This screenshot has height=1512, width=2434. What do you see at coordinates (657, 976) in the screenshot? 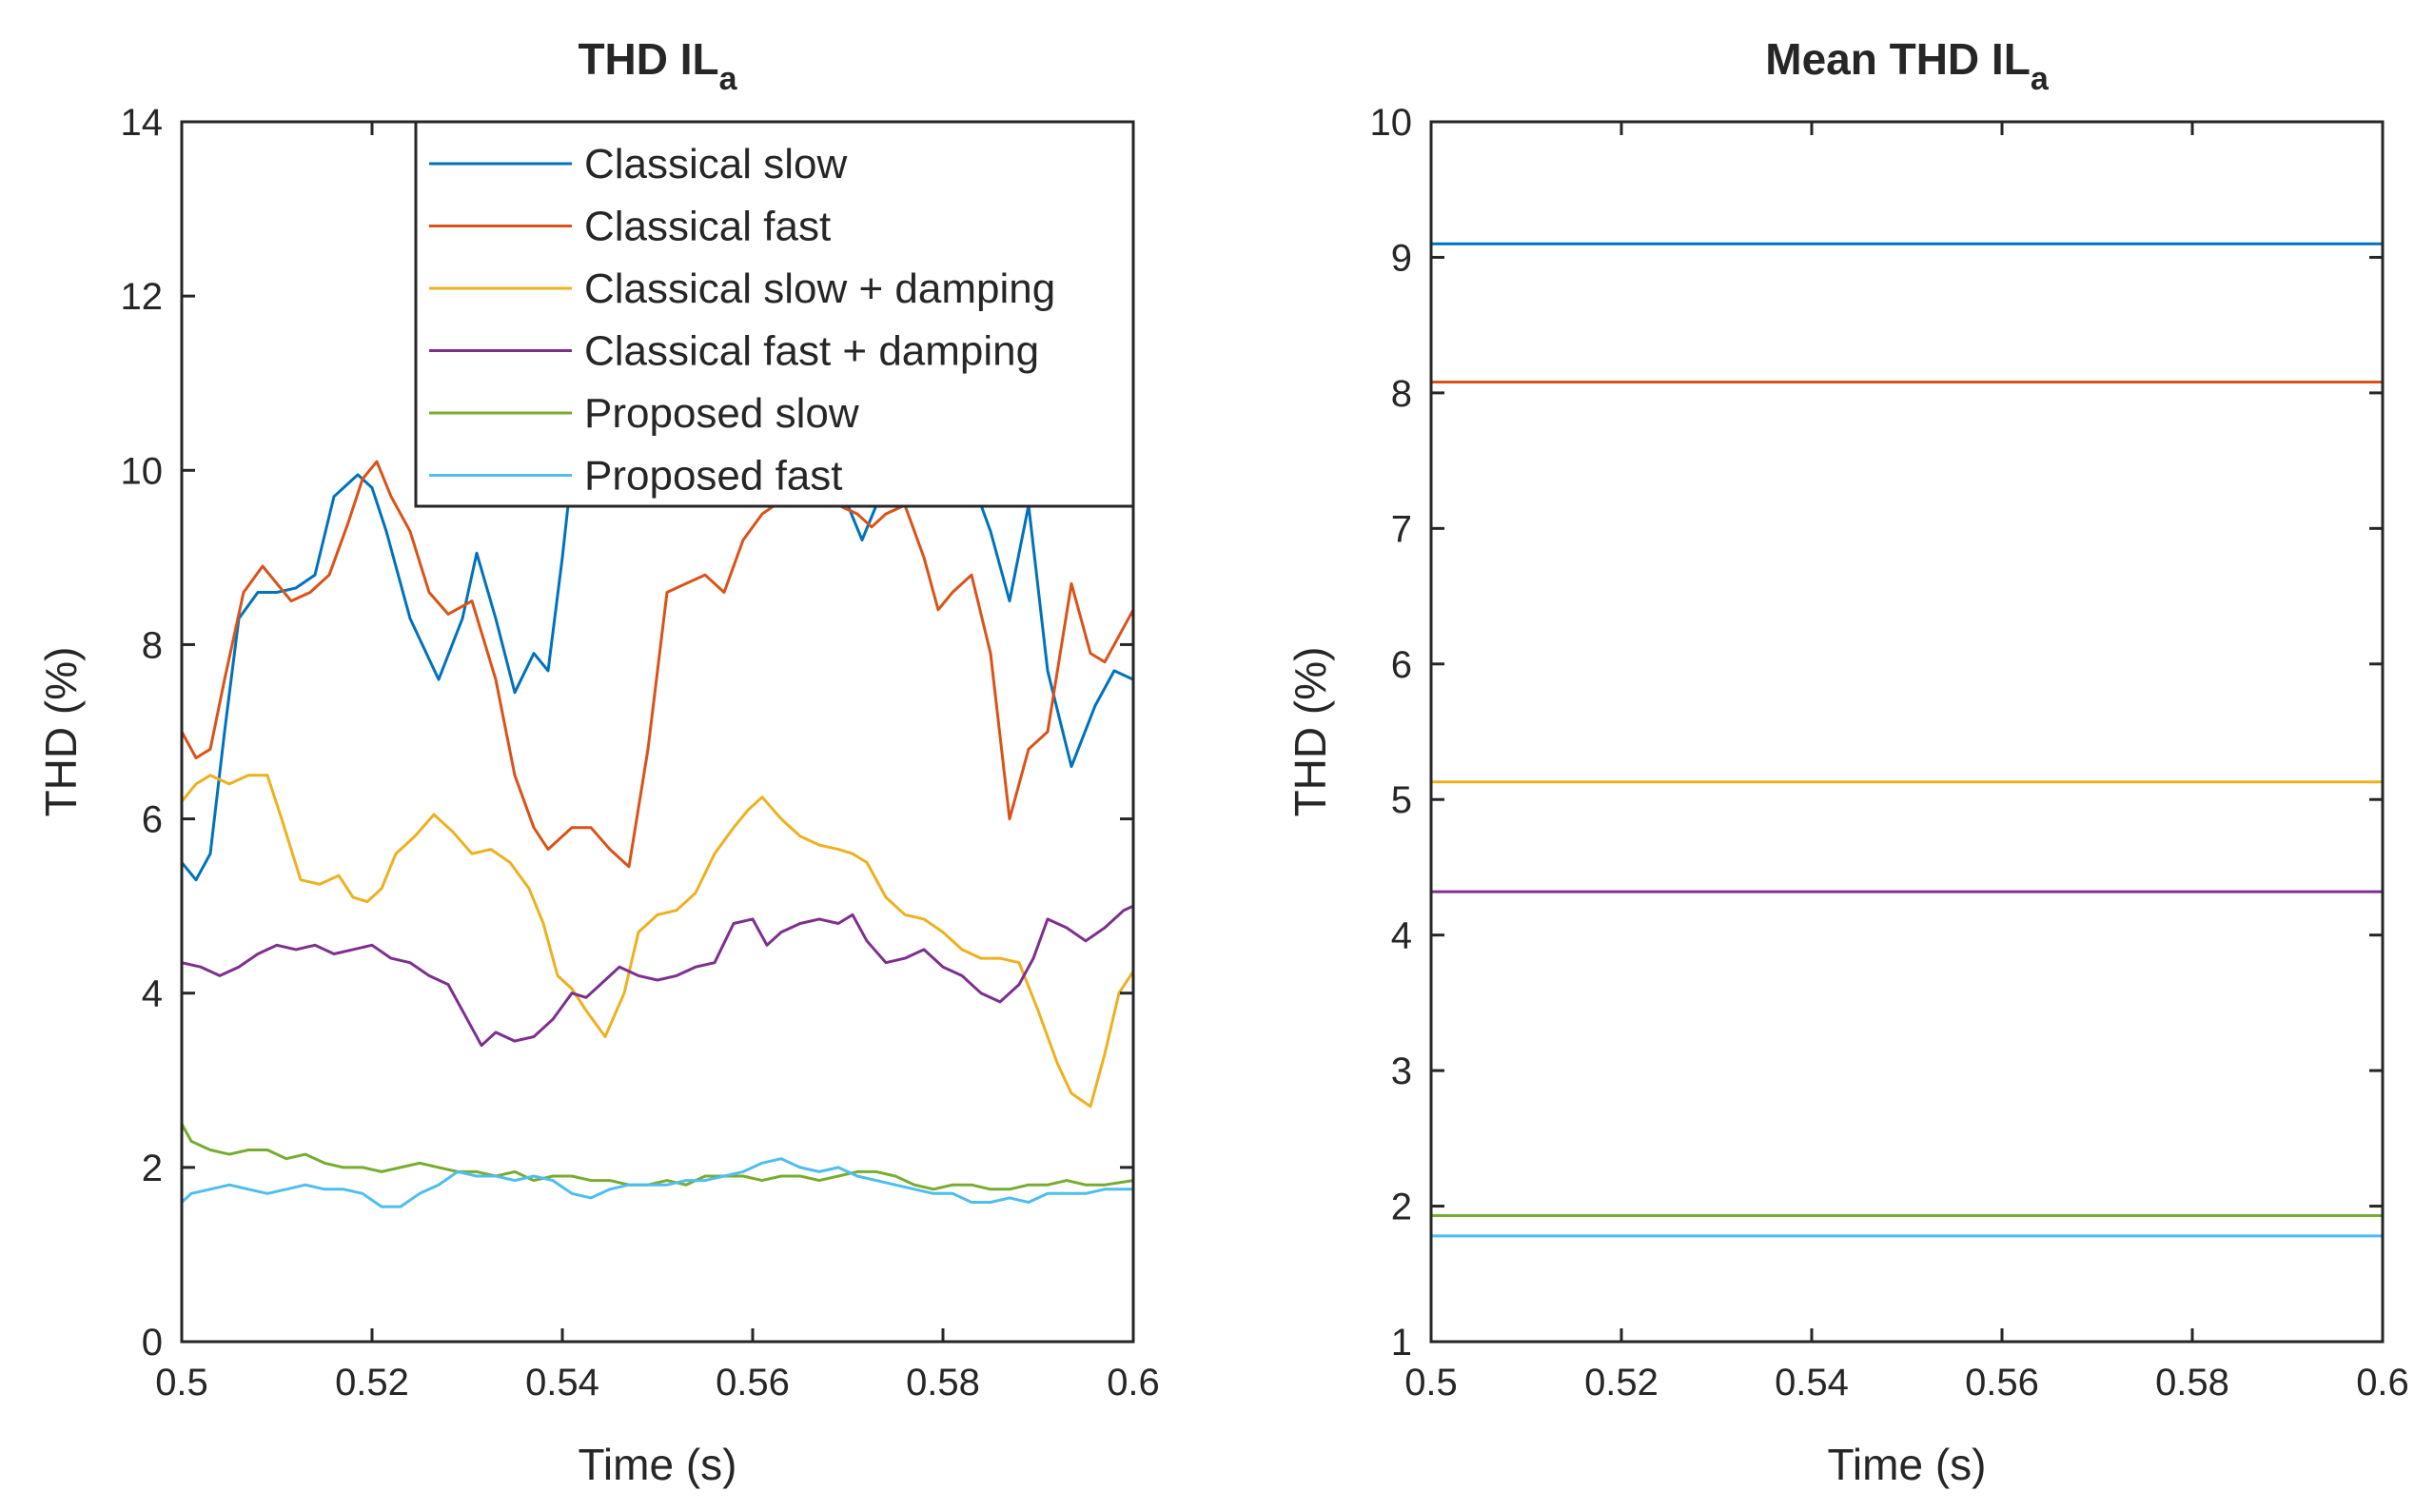
I see `series-line-classical-fast-damping` at bounding box center [657, 976].